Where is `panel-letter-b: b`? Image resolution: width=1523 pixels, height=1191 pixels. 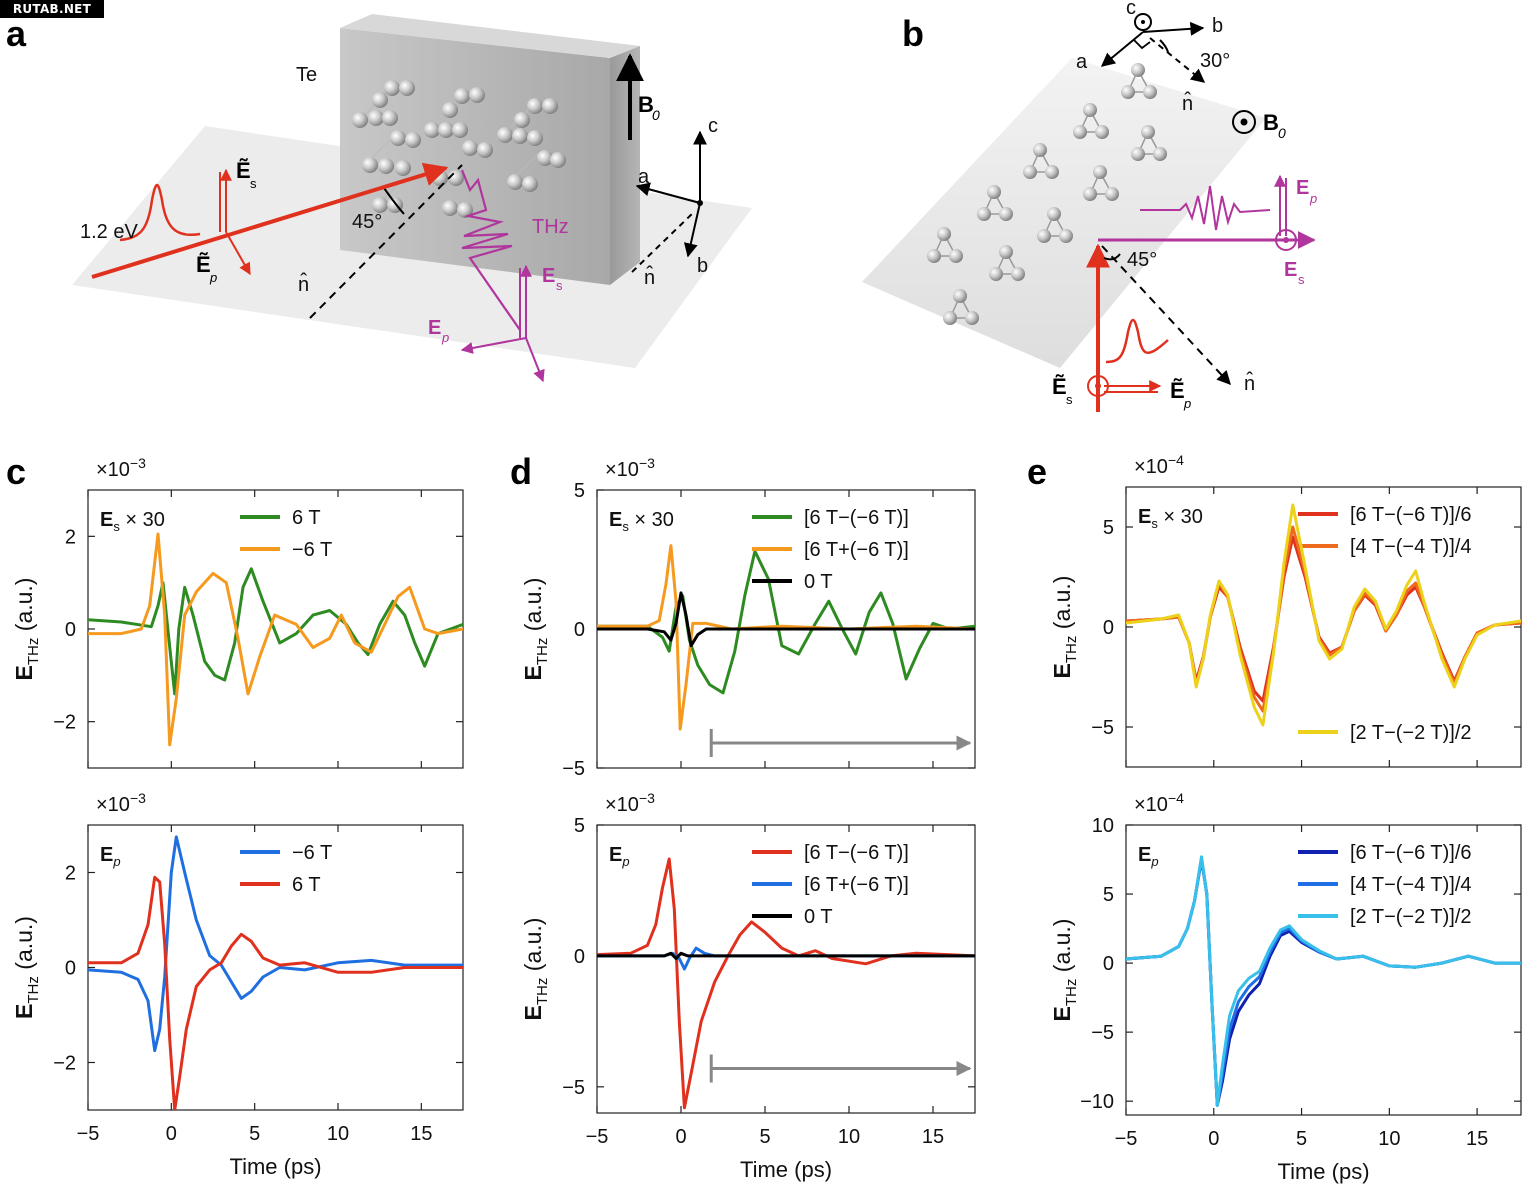 panel-letter-b: b is located at coordinates (913, 33).